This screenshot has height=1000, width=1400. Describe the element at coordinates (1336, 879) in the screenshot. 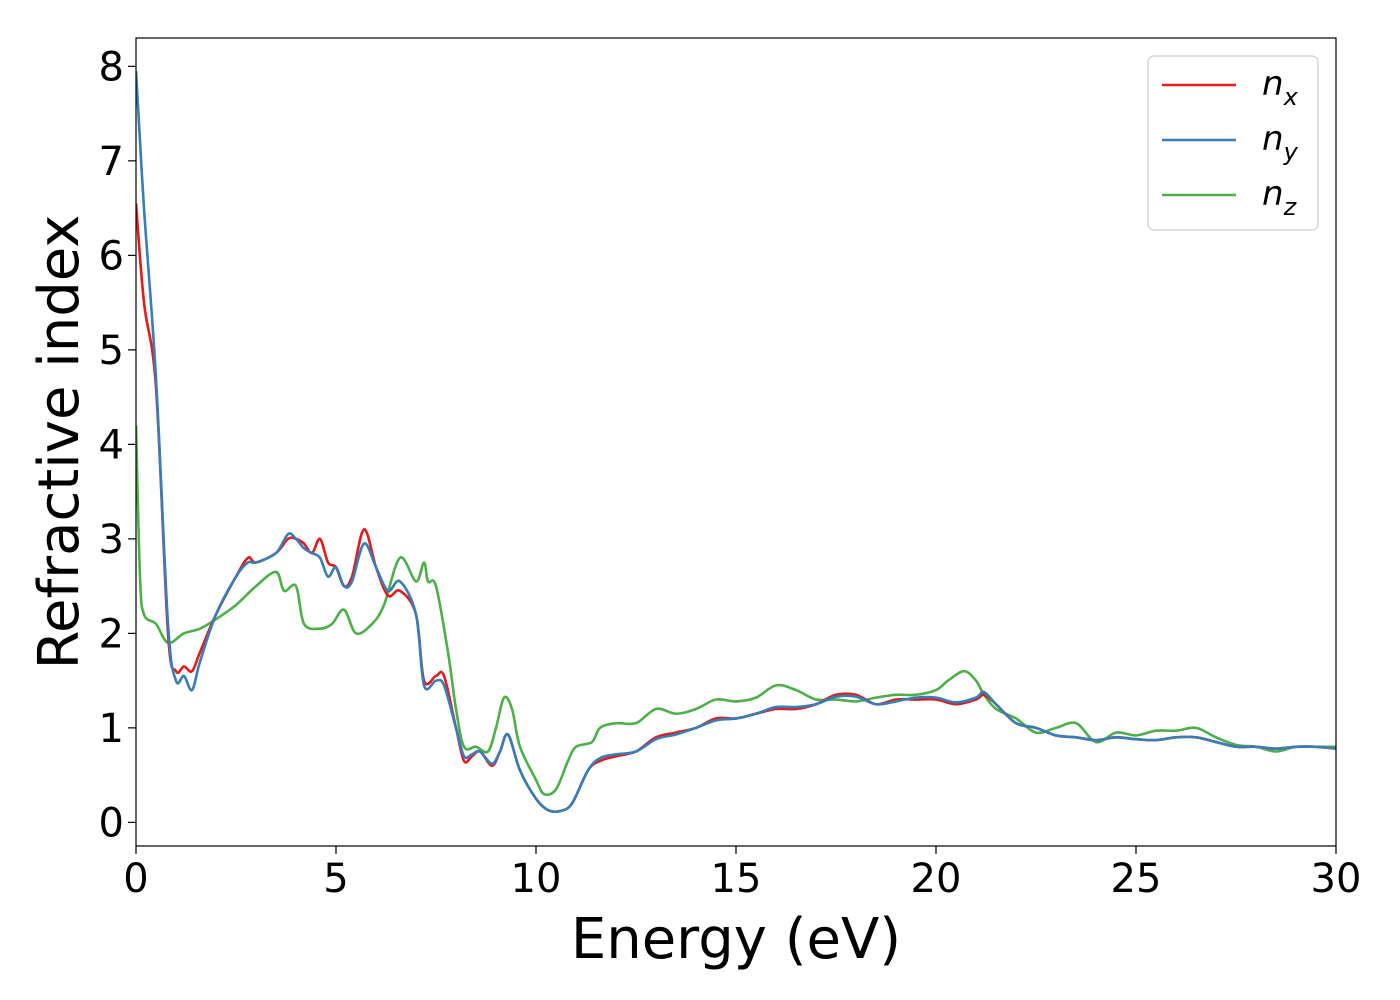

I see `x-tick-label: 30` at that location.